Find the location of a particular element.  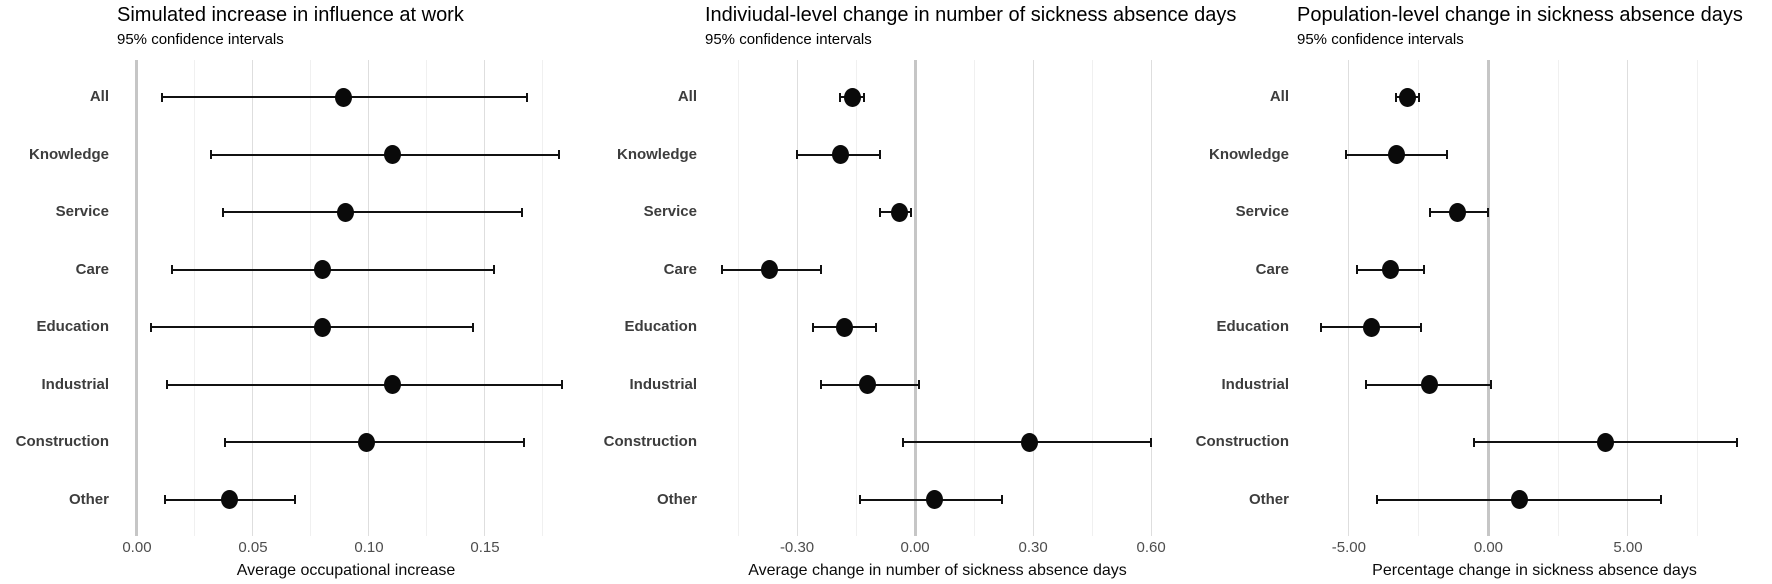

x-tick-label: 0.15 is located at coordinates (485, 547).